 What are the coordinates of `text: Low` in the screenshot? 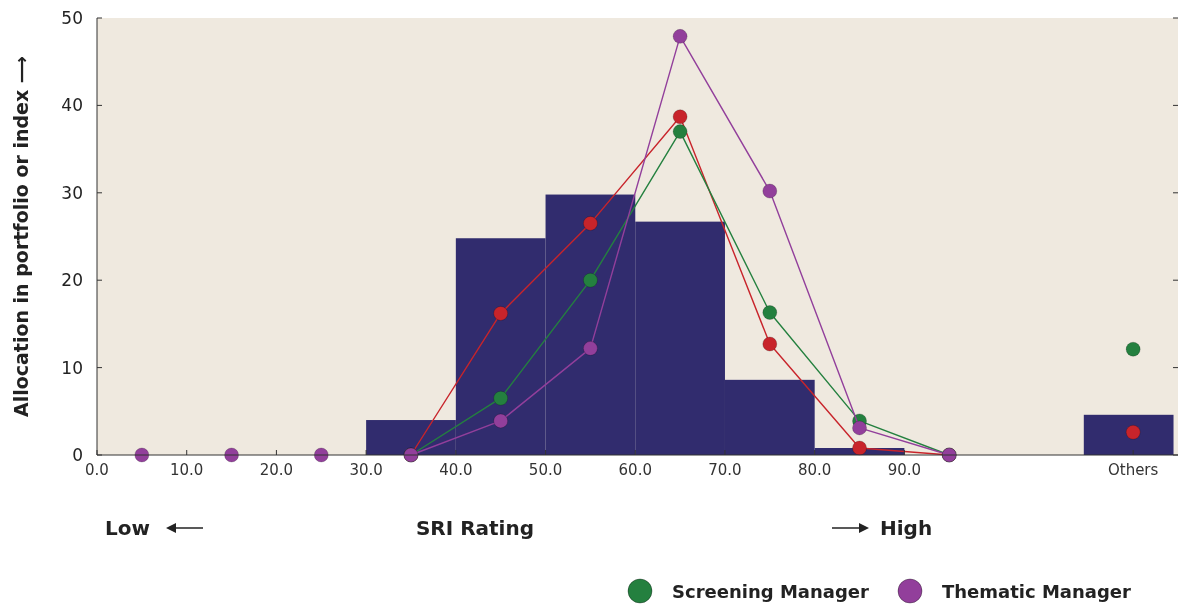 It's located at (127, 528).